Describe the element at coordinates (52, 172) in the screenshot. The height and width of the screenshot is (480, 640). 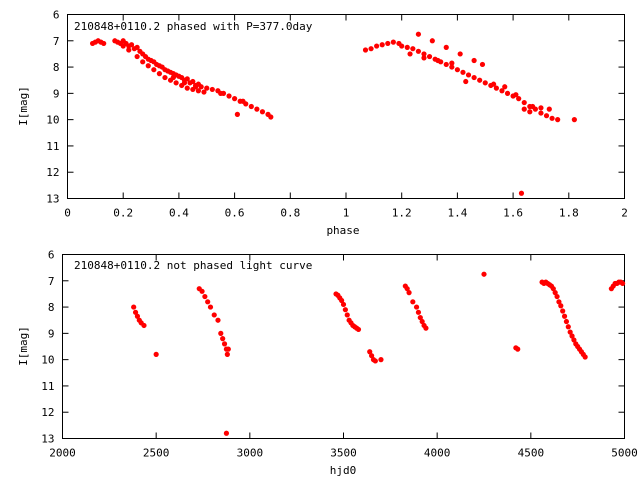
I see `phased-y-tick-label: 12` at that location.